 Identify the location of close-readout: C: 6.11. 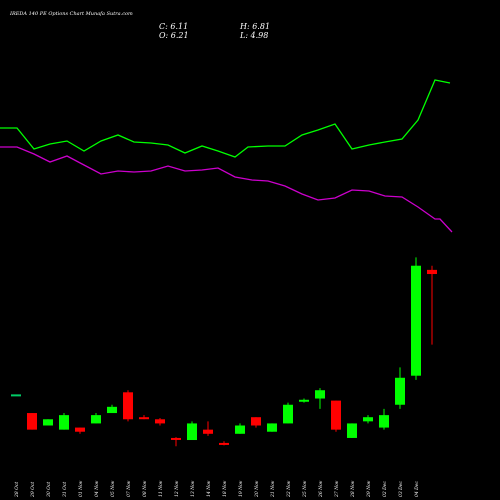
(173, 26).